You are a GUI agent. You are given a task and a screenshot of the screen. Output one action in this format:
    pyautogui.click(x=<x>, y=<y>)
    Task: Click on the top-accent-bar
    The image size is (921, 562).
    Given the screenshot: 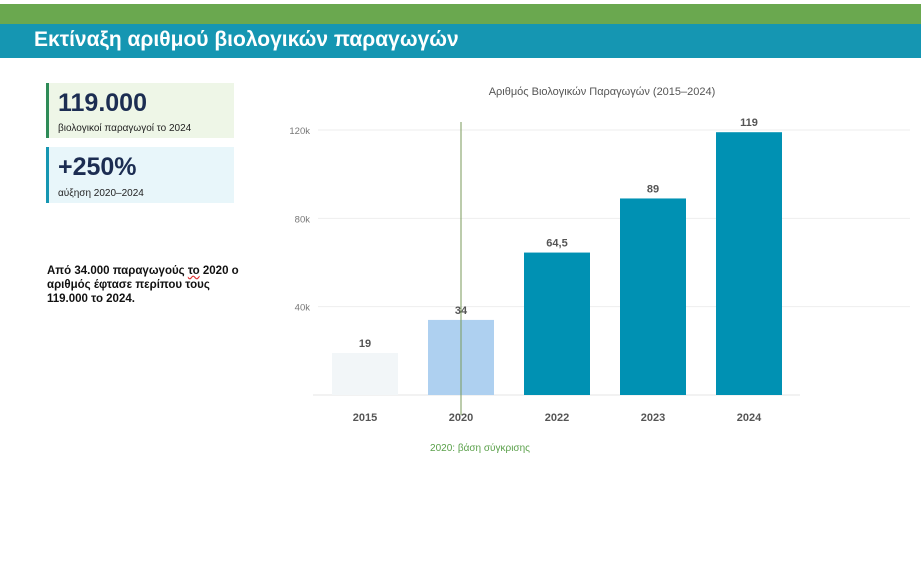 What is the action you would take?
    pyautogui.click(x=460, y=15)
    